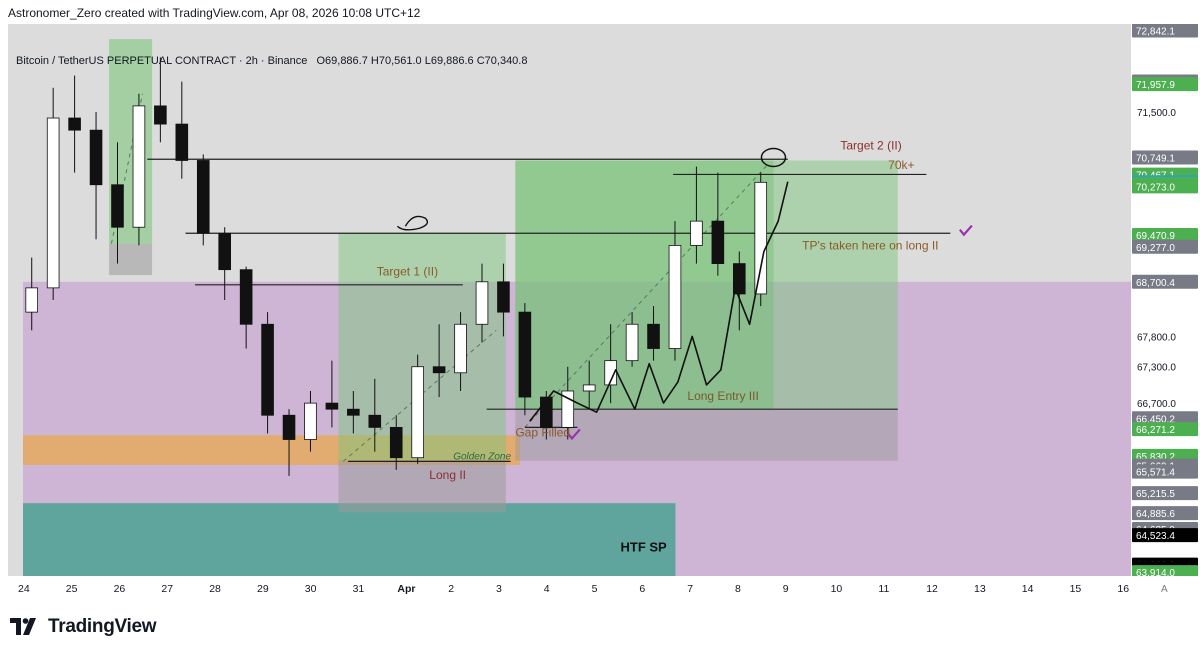 This screenshot has width=1200, height=653. Describe the element at coordinates (738, 589) in the screenshot. I see `time-tick: 8` at that location.